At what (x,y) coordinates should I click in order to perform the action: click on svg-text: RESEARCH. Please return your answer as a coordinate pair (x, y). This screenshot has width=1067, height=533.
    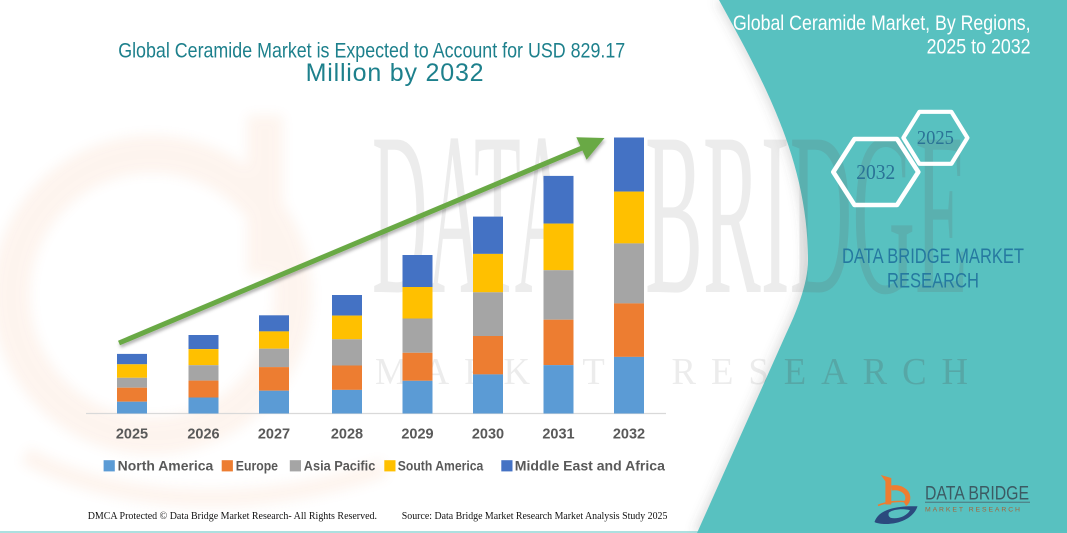
    Looking at the image, I should click on (933, 281).